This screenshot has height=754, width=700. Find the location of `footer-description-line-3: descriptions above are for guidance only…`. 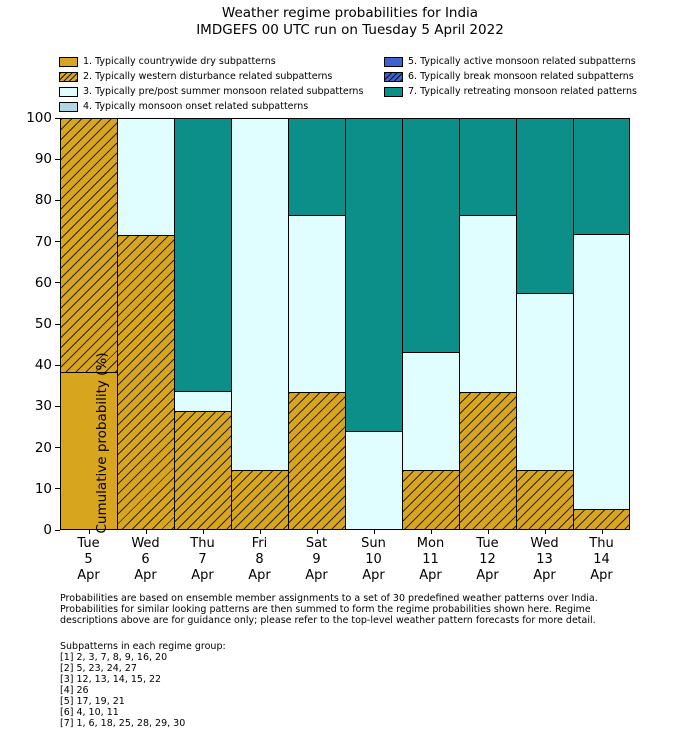

footer-description-line-3: descriptions above are for guidance only… is located at coordinates (328, 620).